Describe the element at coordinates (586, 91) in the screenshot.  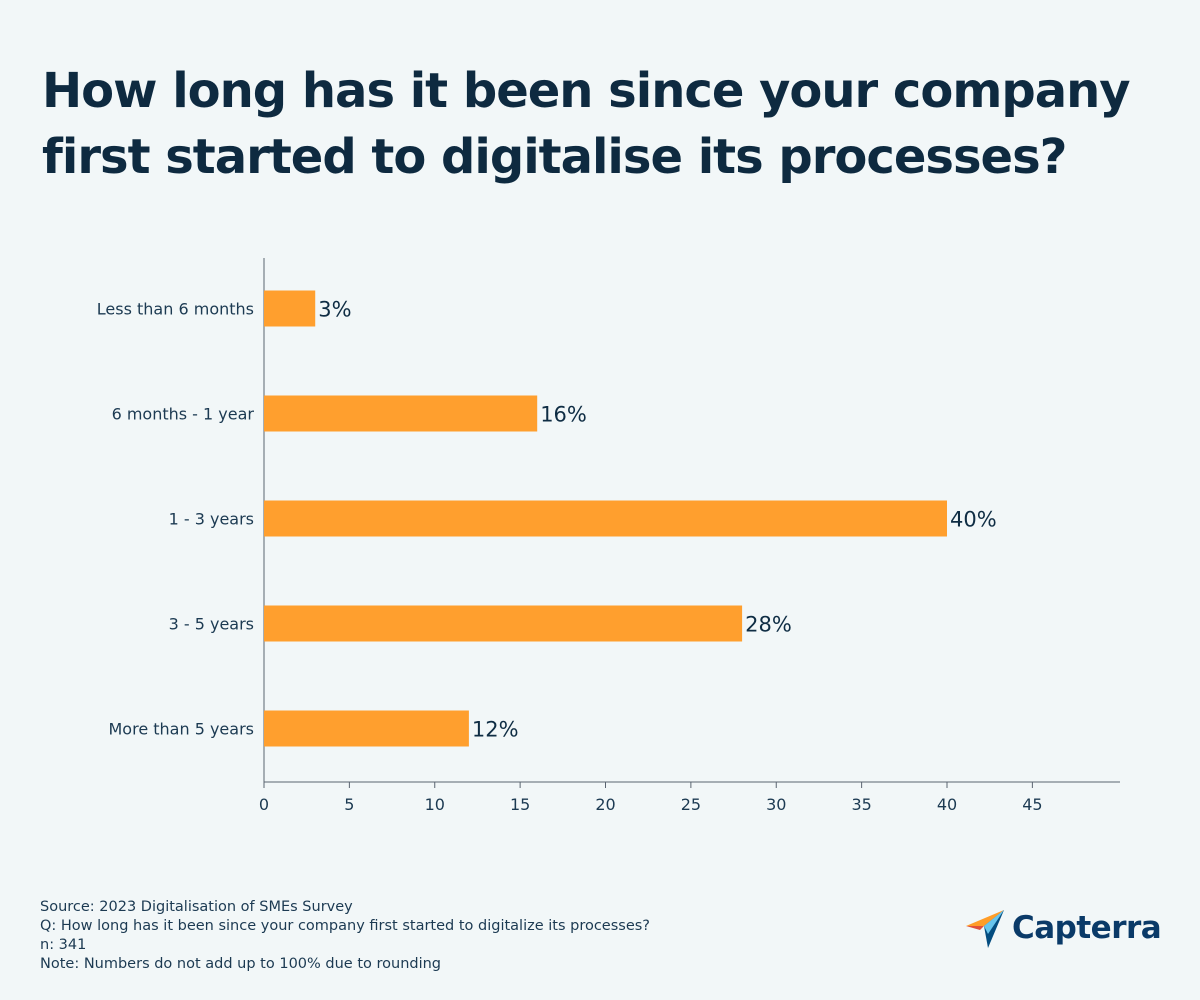
I see `chart-title-line-1: How long has it been since your company` at that location.